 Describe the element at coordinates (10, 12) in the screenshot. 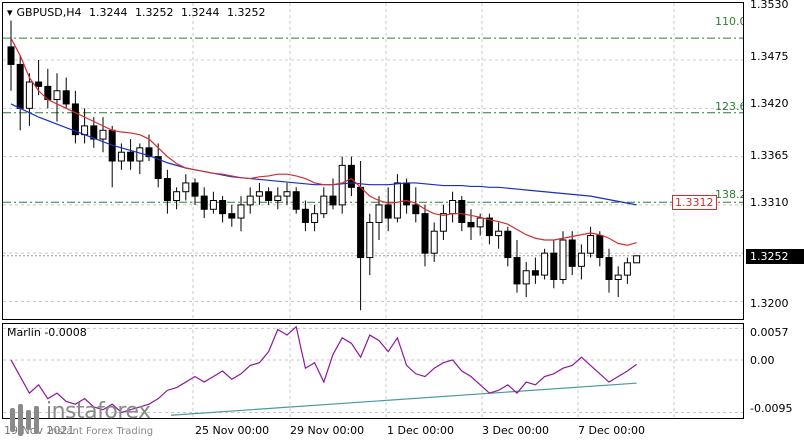

I see `triangle-down-icon: ▾` at that location.